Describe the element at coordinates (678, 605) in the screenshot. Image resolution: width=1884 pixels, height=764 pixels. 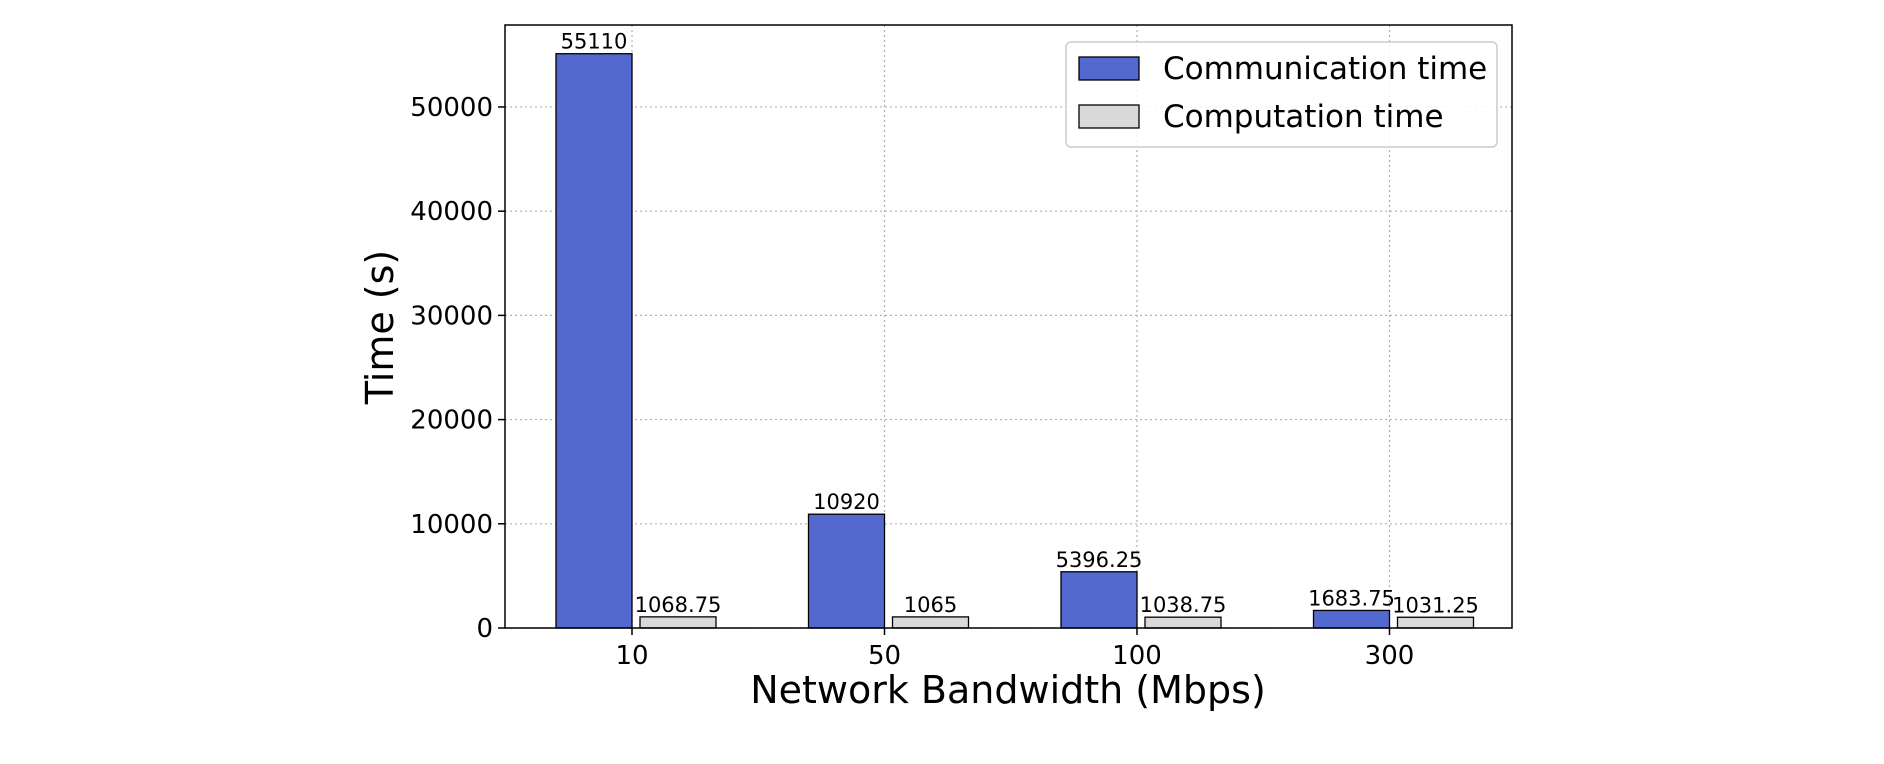
I see `bar-value-label: 1068.75` at that location.